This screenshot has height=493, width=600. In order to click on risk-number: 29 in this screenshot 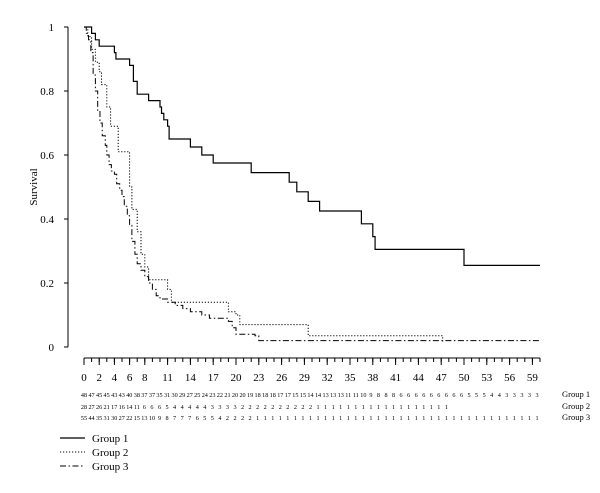, I will do `click(182, 395)`.